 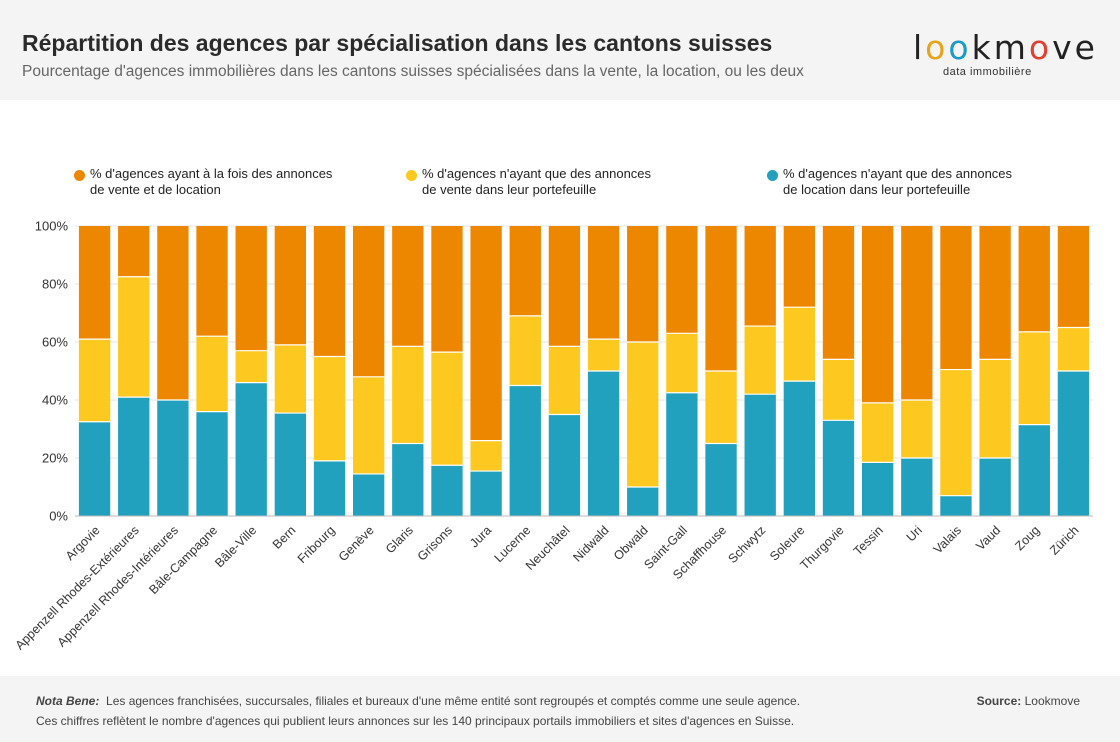 What do you see at coordinates (988, 538) in the screenshot?
I see `x-tick-label: Vaud` at bounding box center [988, 538].